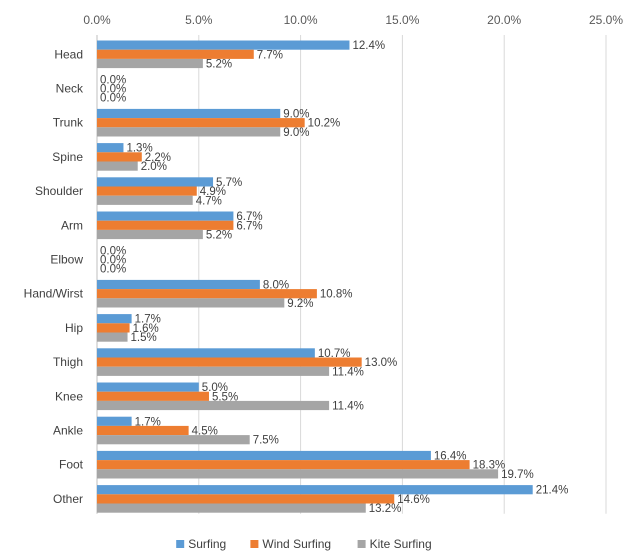 The image size is (627, 558). What do you see at coordinates (324, 124) in the screenshot?
I see `data-label: 10.2%` at bounding box center [324, 124].